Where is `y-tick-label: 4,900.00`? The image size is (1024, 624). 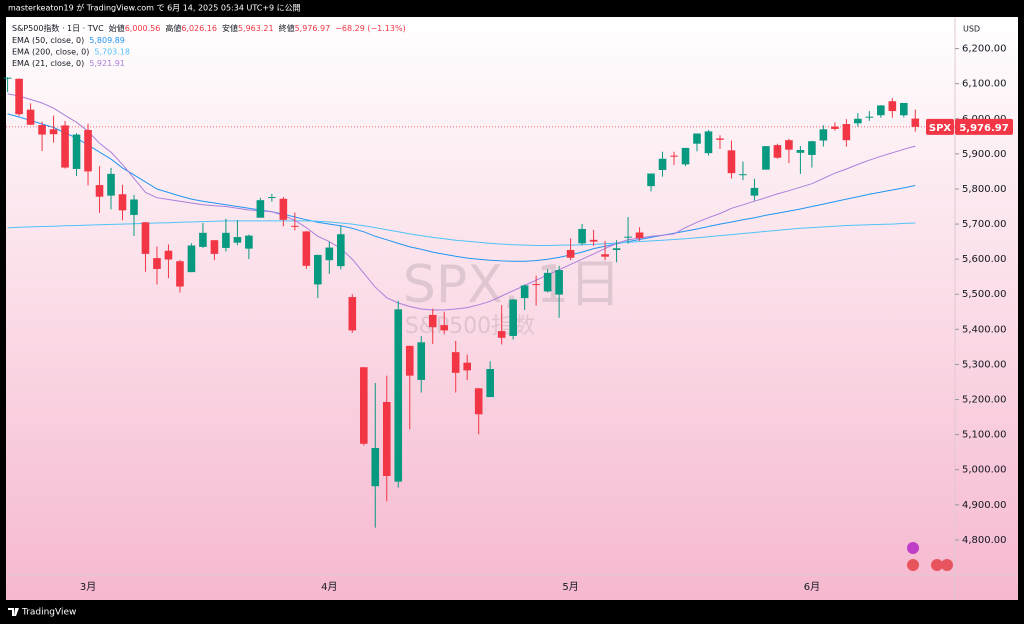 y-tick-label: 4,900.00 is located at coordinates (984, 505).